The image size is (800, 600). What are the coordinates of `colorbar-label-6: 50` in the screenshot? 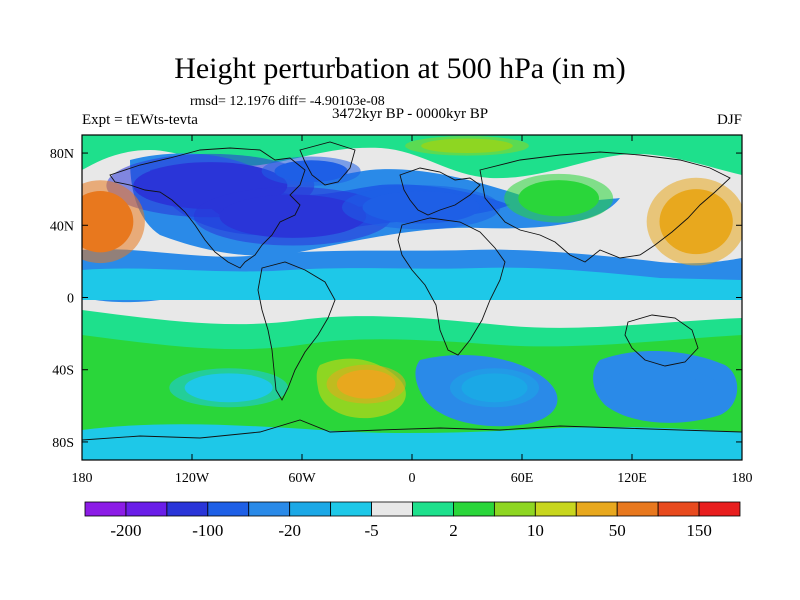 It's located at (617, 530).